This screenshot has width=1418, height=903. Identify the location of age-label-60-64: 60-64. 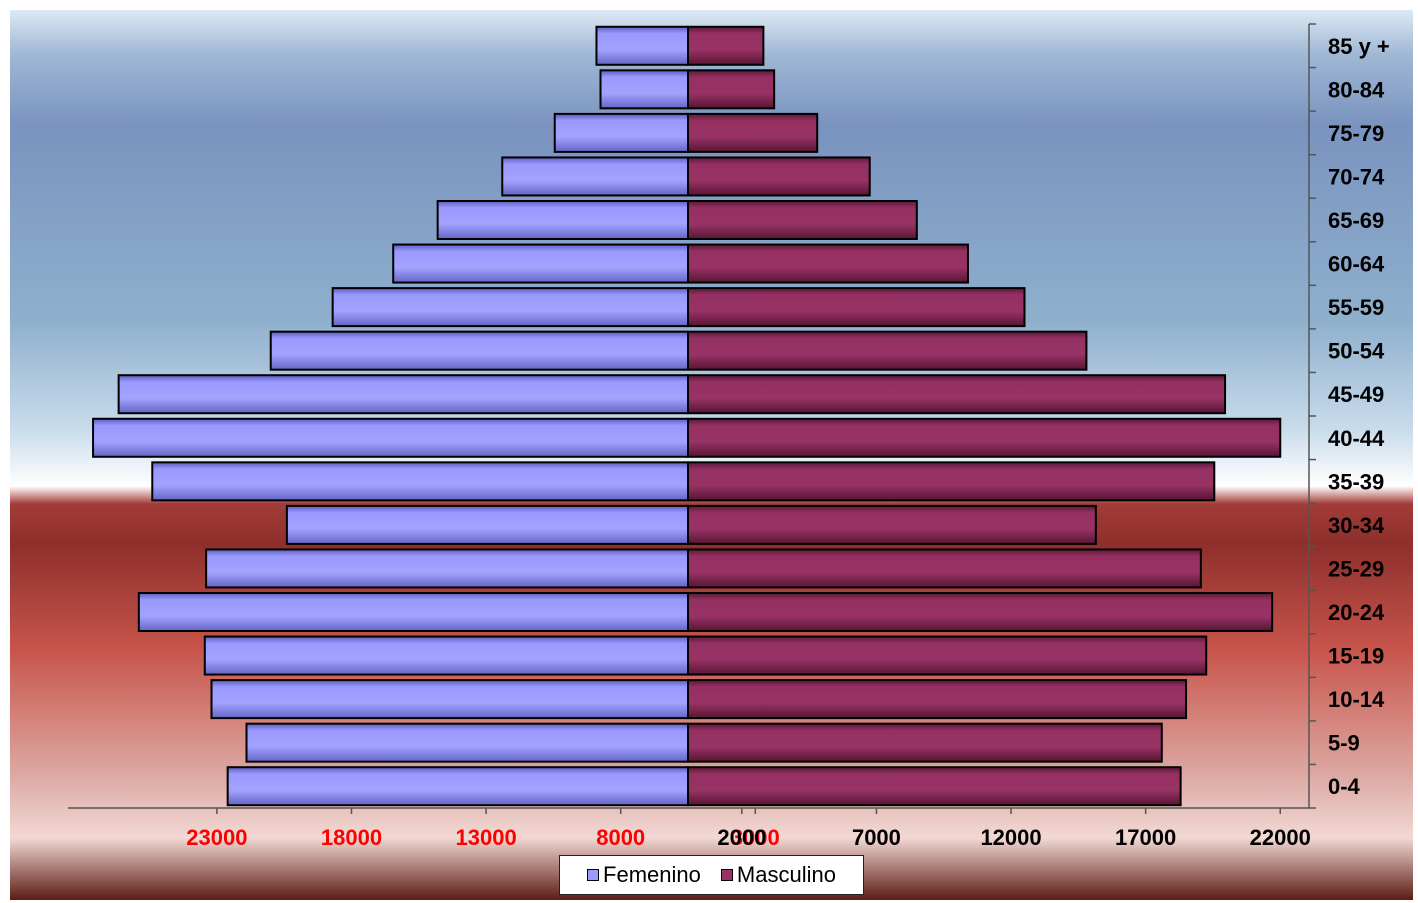
(1356, 264).